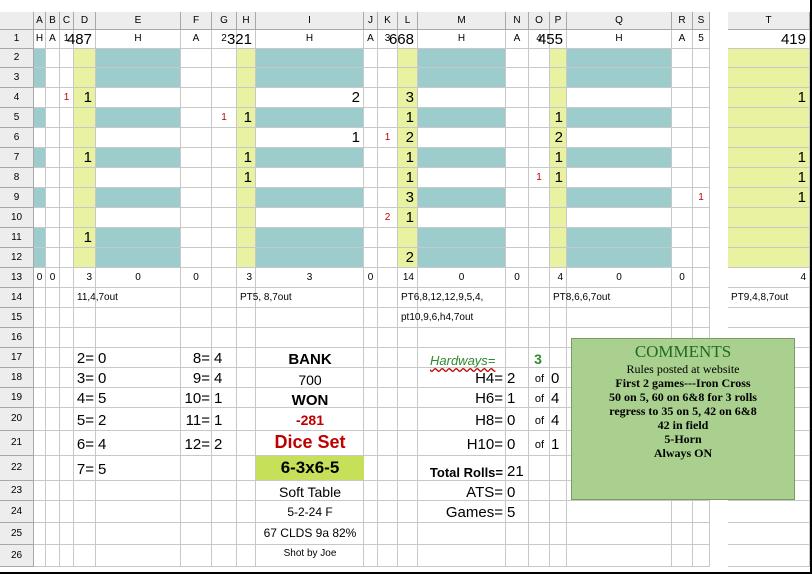 This screenshot has height=574, width=812. Describe the element at coordinates (517, 298) in the screenshot. I see `cell-n14` at that location.